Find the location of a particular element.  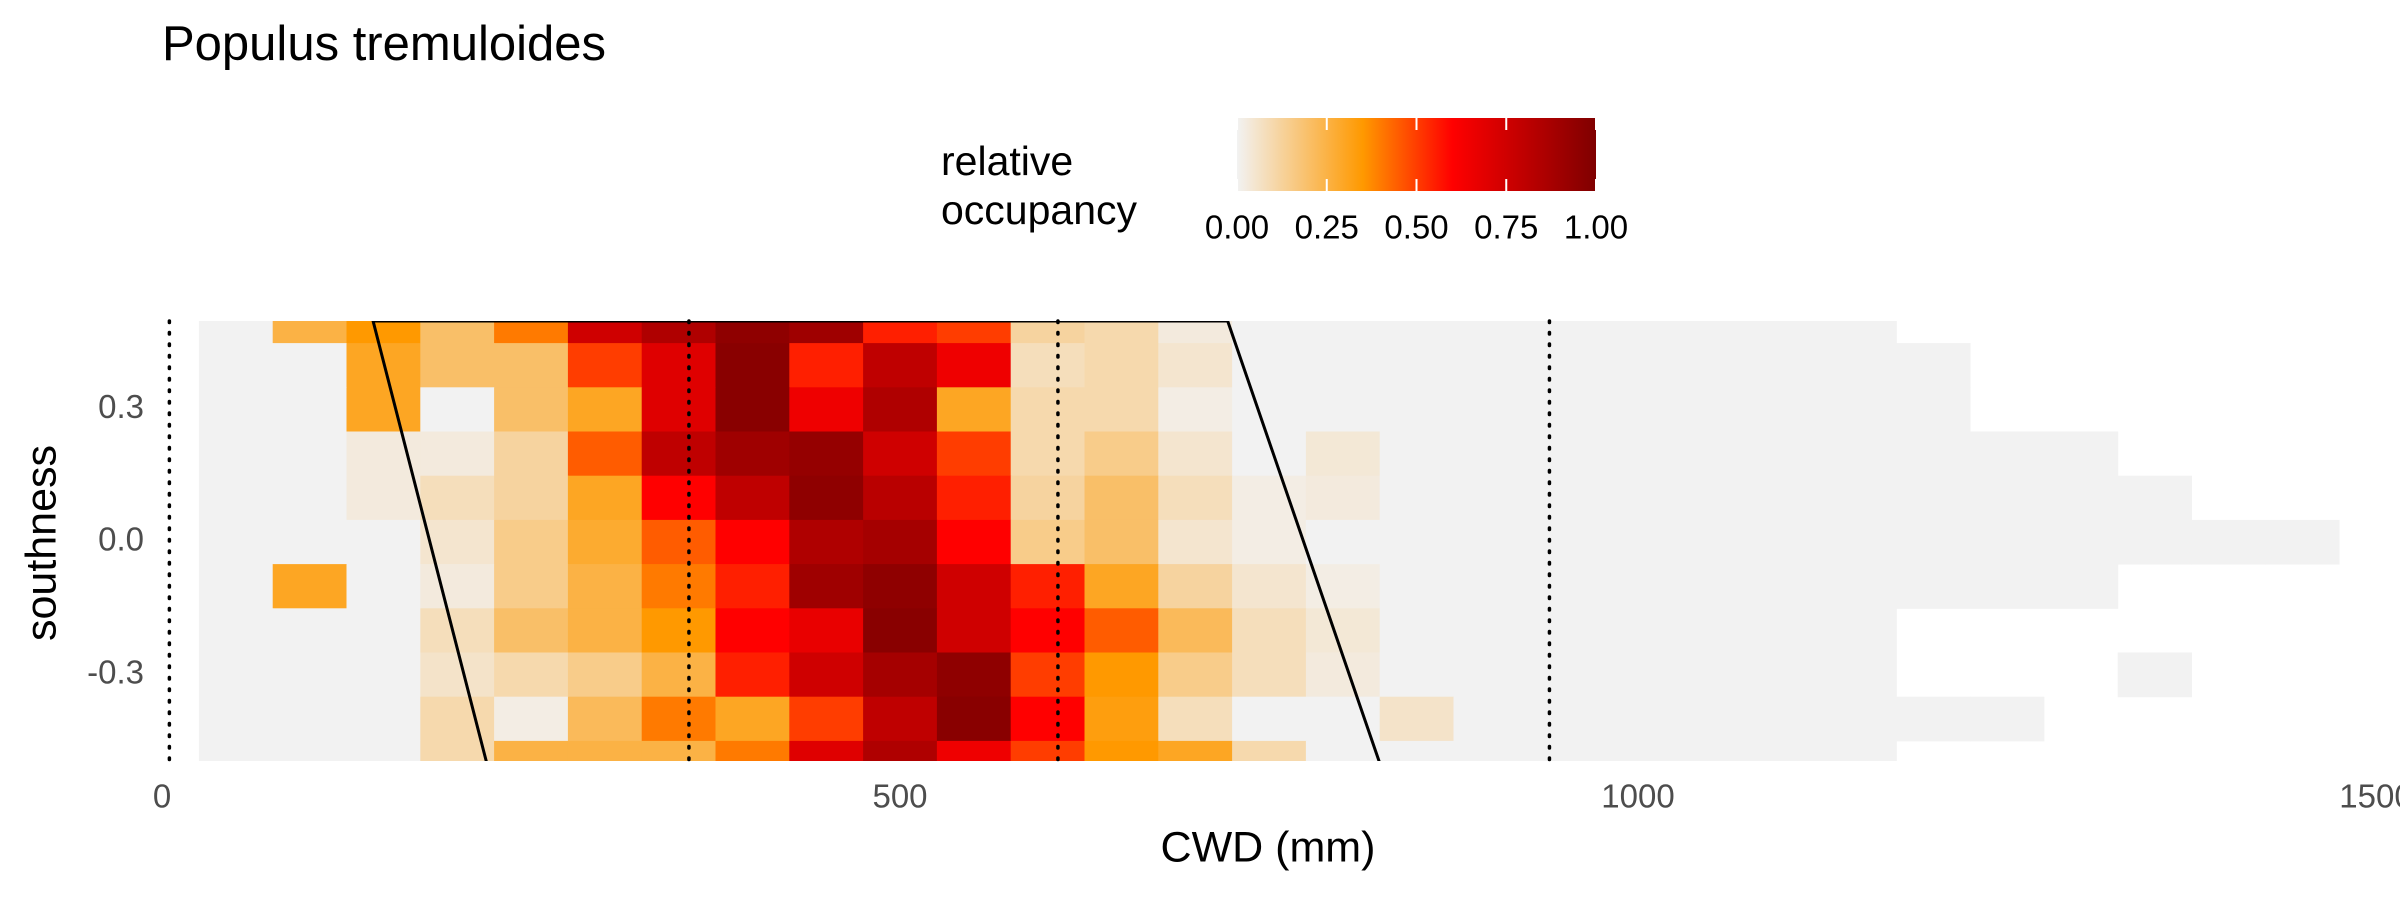

legend-tick-label: 0.25 is located at coordinates (1327, 227).